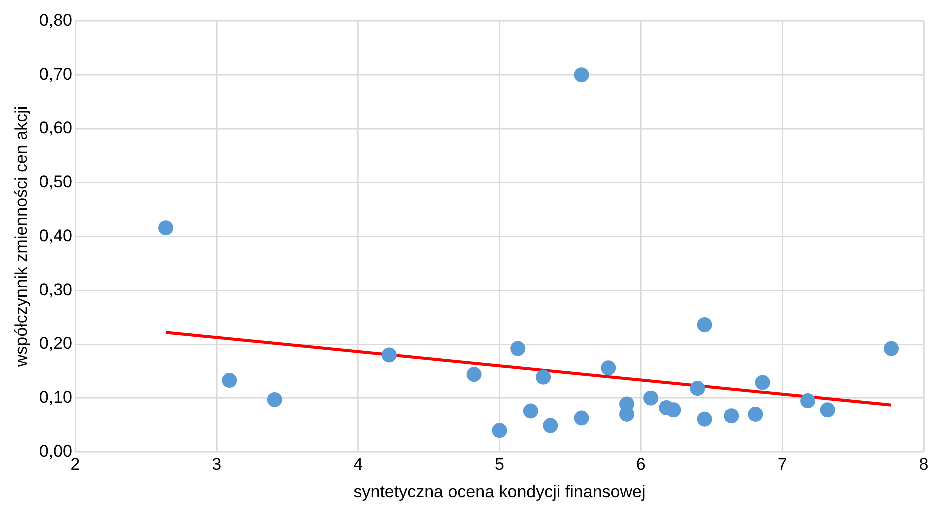 This screenshot has height=515, width=944. I want to click on y-tick-label: 0,80, so click(55, 20).